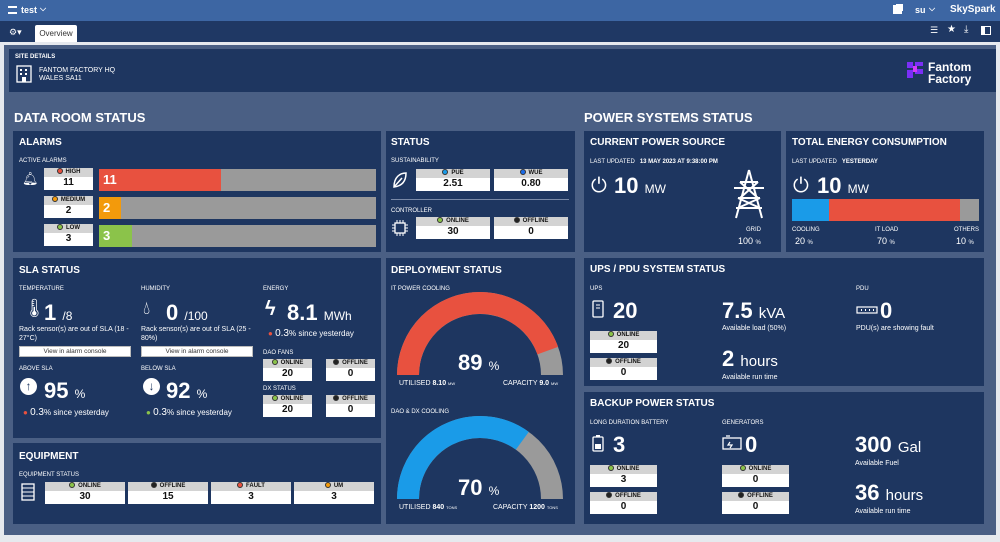 This screenshot has width=1000, height=542. I want to click on panel-icon, so click(986, 30).